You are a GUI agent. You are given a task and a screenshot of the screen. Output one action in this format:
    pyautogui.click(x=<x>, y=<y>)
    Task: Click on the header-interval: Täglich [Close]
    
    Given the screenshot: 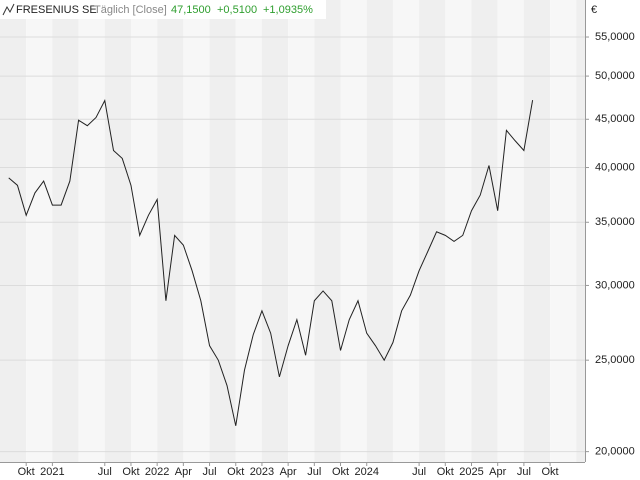 What is the action you would take?
    pyautogui.click(x=130, y=10)
    